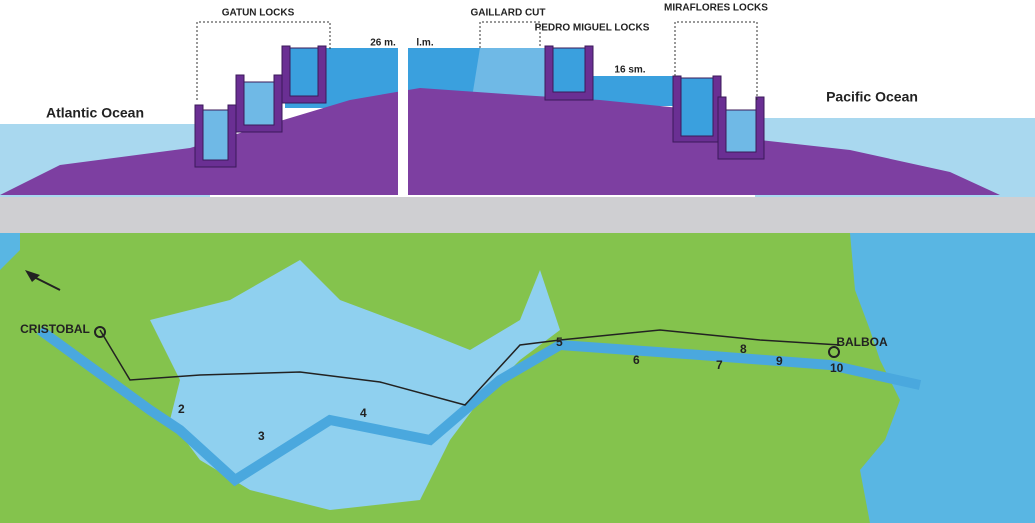 The height and width of the screenshot is (523, 1035). What do you see at coordinates (258, 13) in the screenshot?
I see `lock-label: GATUN LOCKS` at bounding box center [258, 13].